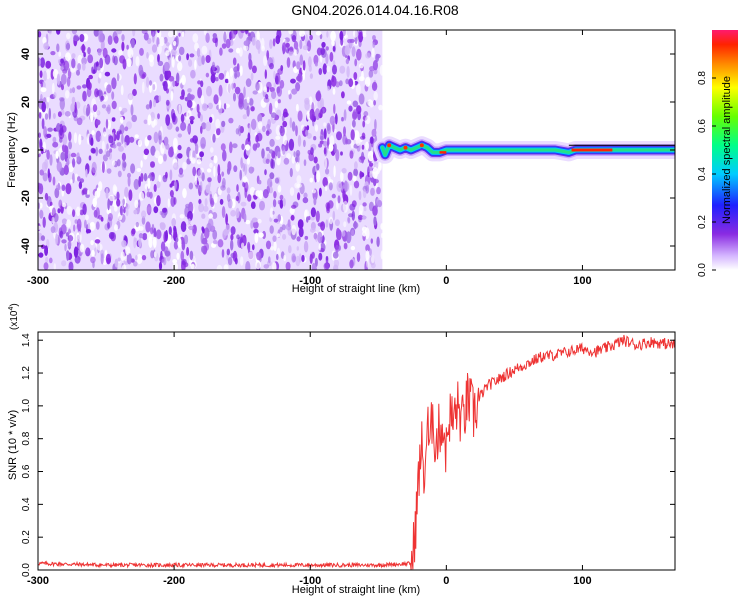 The image size is (750, 600). I want to click on ridge-green, so click(527, 150).